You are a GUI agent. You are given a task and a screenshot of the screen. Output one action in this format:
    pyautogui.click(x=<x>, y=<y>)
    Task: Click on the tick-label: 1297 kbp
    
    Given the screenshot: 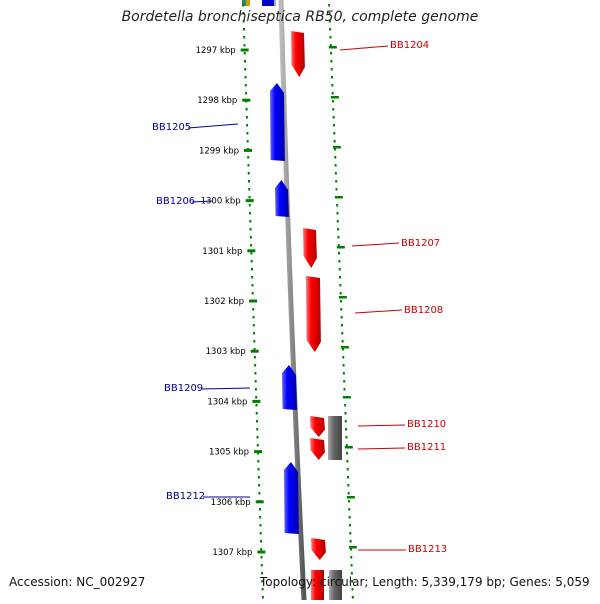 What is the action you would take?
    pyautogui.click(x=216, y=51)
    